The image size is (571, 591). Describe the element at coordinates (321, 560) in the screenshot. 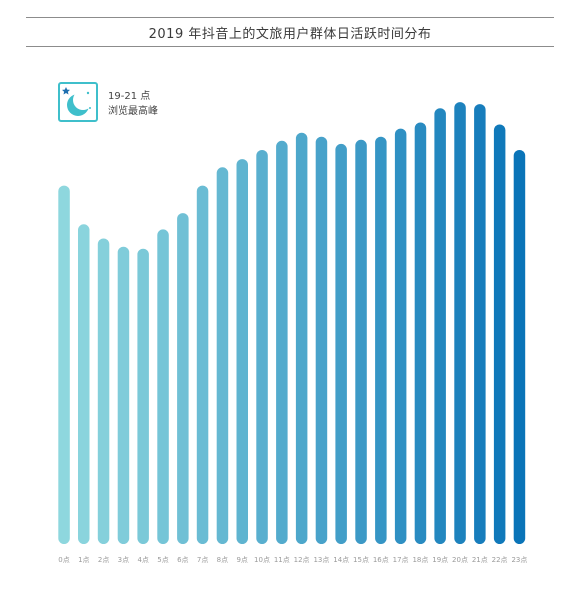

I see `x-tick-label: 13点` at that location.